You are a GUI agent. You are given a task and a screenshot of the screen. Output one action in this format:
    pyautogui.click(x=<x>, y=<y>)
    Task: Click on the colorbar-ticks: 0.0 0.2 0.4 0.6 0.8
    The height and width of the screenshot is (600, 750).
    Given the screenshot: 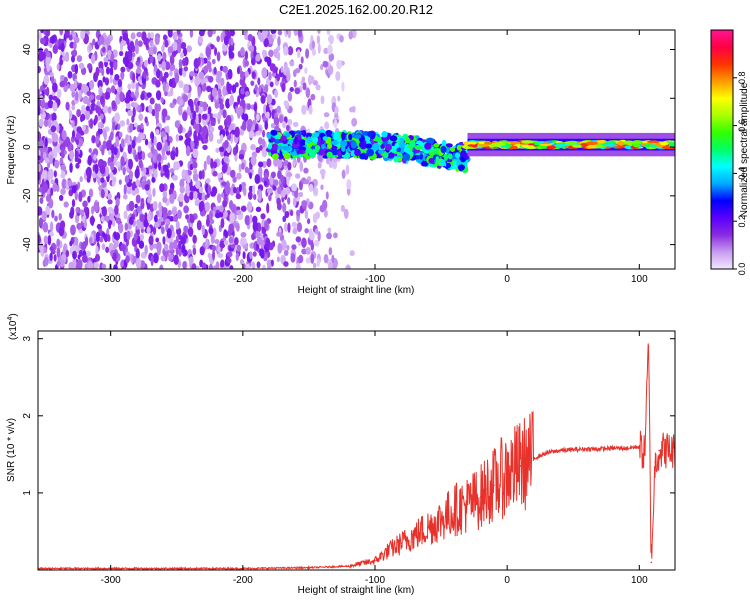 What is the action you would take?
    pyautogui.click(x=740, y=173)
    